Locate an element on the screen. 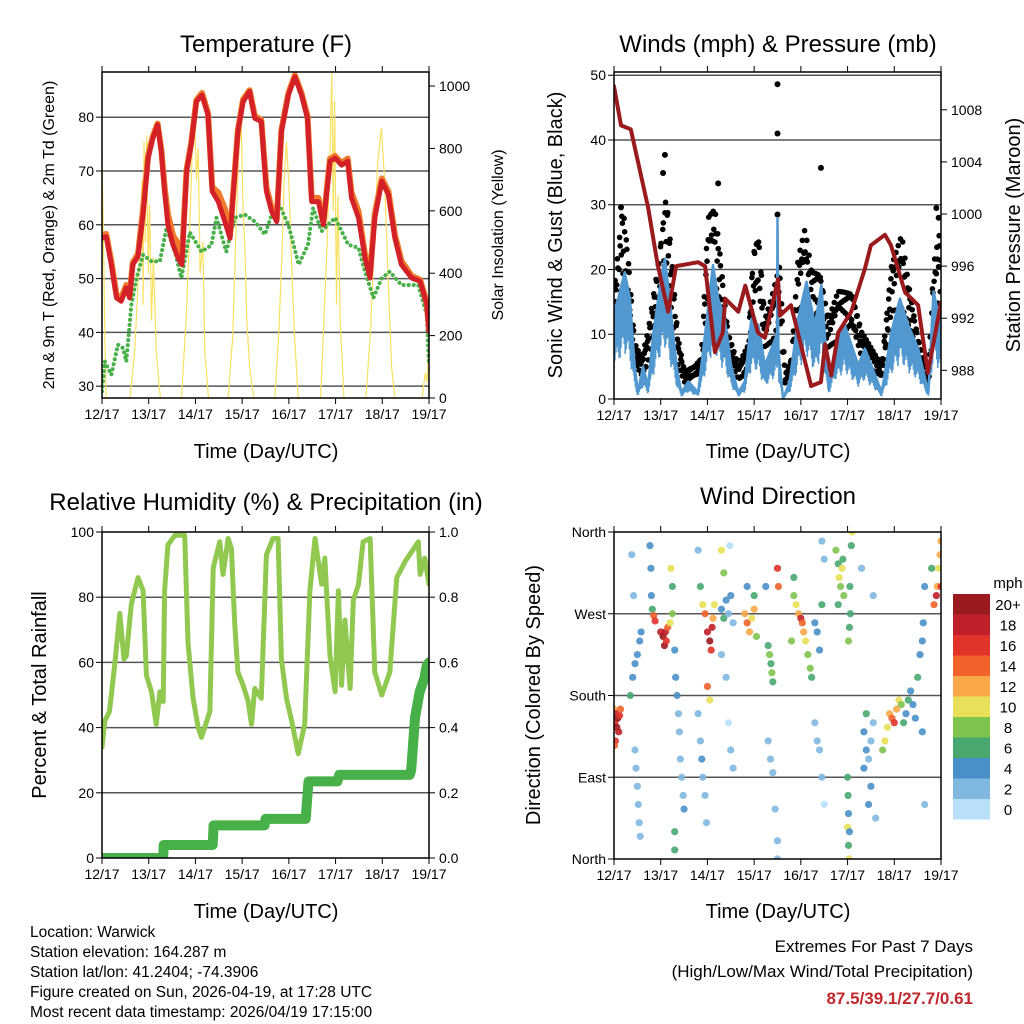  marks is located at coordinates (777, 240).